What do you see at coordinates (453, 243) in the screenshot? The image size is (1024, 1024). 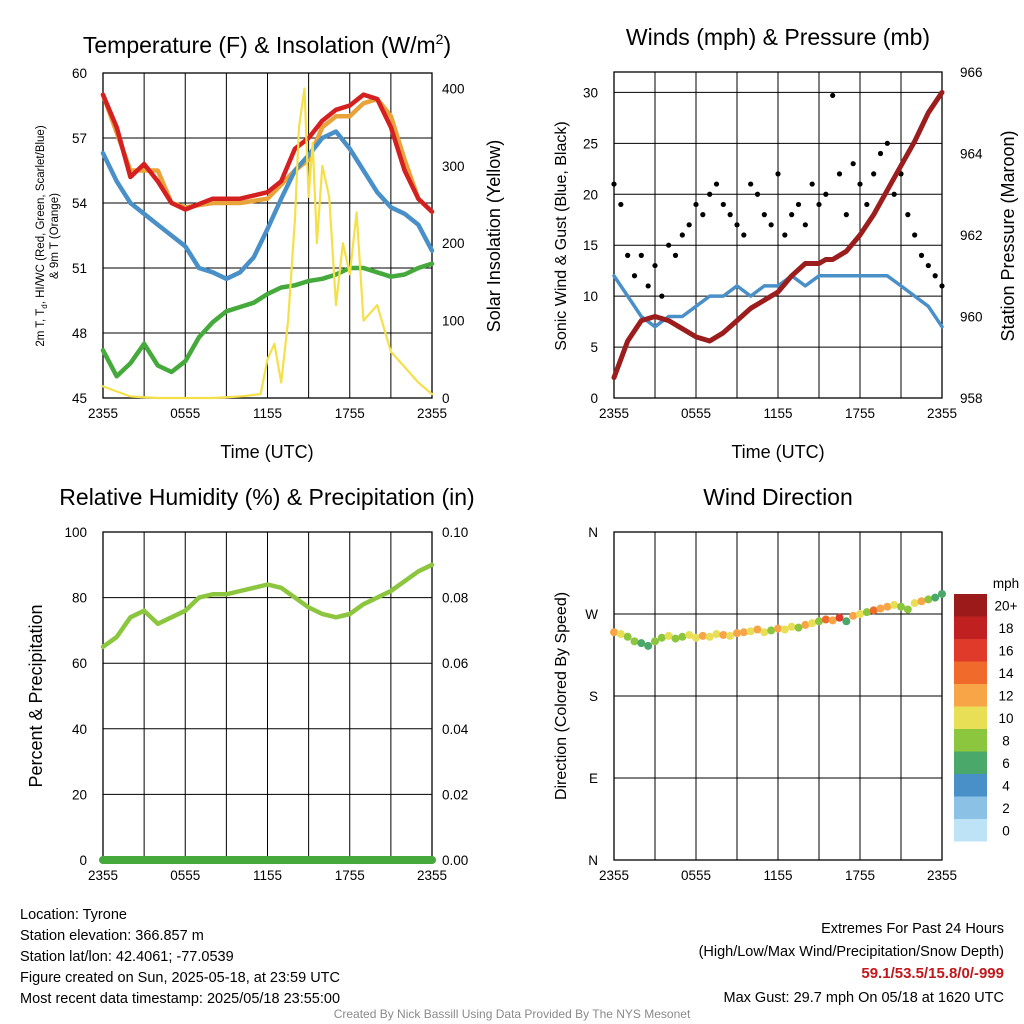 I see `y2-tick-label: 200` at bounding box center [453, 243].